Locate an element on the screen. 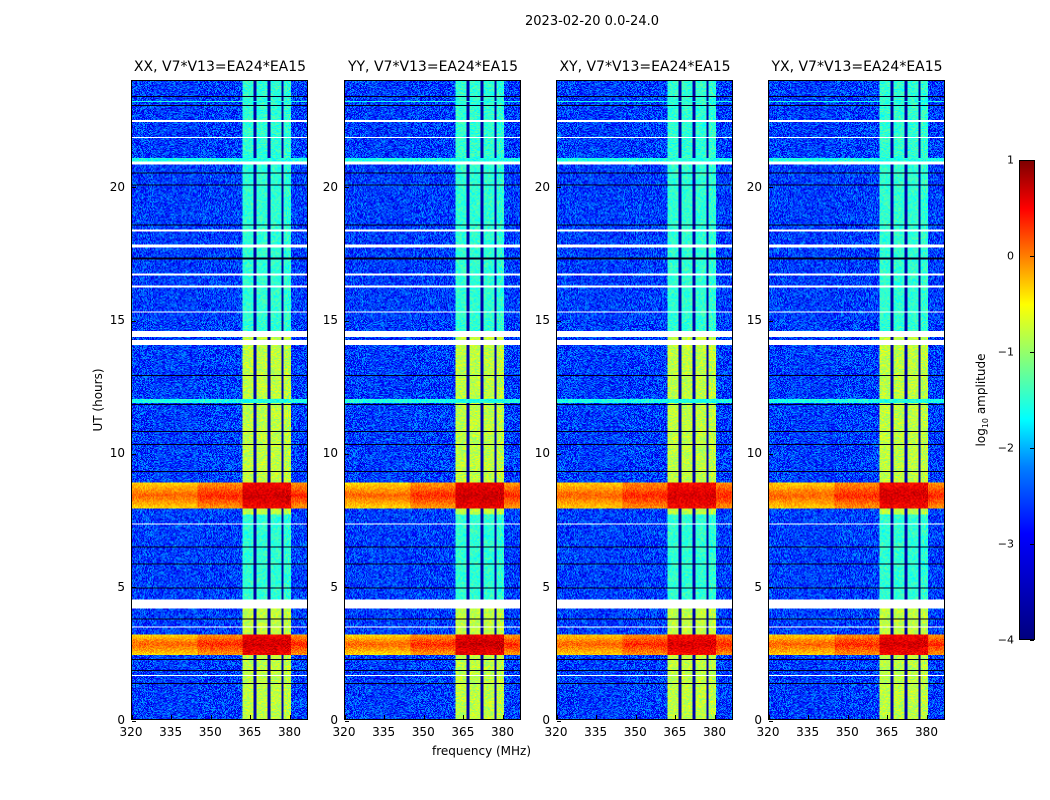  colorbar-tick-label: 0 is located at coordinates (1010, 256).